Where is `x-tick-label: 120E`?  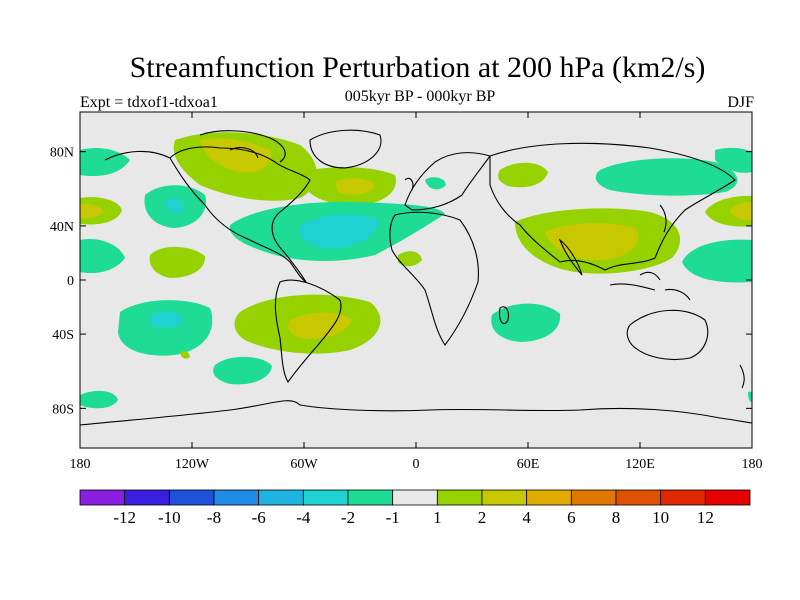 x-tick-label: 120E is located at coordinates (640, 464).